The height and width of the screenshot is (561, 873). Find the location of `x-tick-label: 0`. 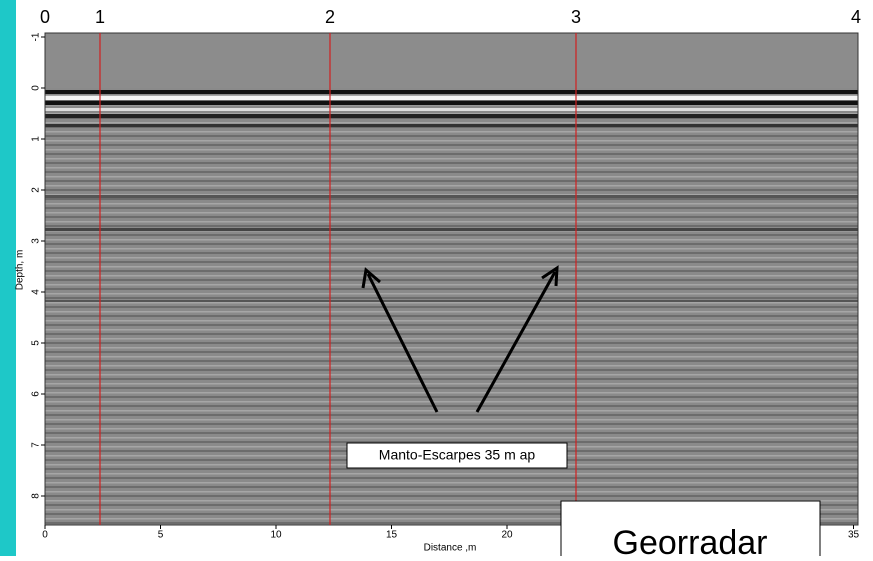

x-tick-label: 0 is located at coordinates (45, 535).